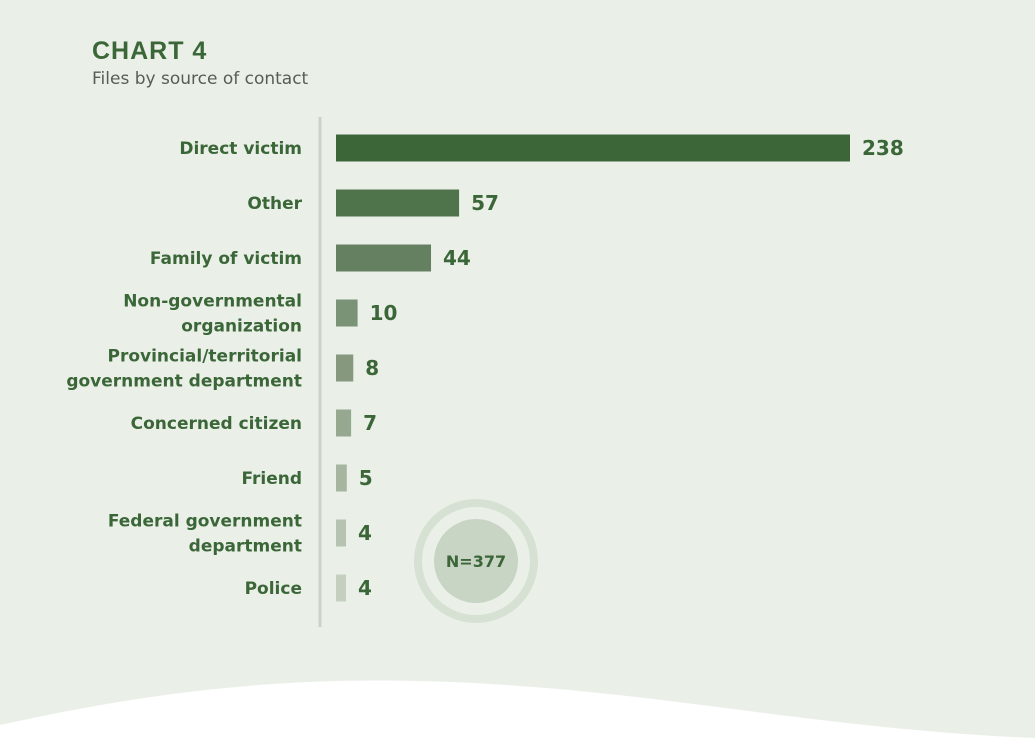 Image resolution: width=1035 pixels, height=749 pixels. I want to click on category-label: Concerned citizen, so click(216, 424).